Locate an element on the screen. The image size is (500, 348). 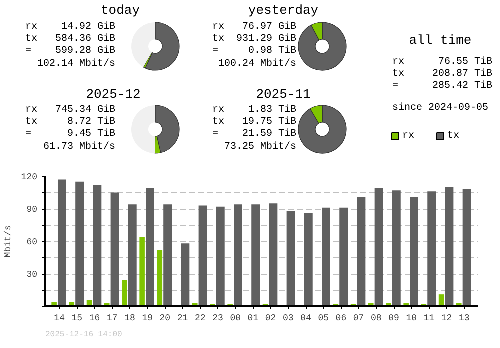
chart-title: yesterday is located at coordinates (283, 10).